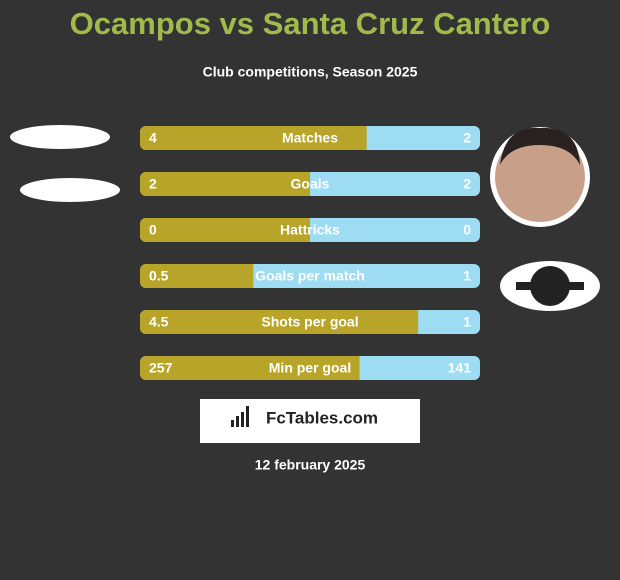  What do you see at coordinates (159, 322) in the screenshot?
I see `left-value: 4.5` at bounding box center [159, 322].